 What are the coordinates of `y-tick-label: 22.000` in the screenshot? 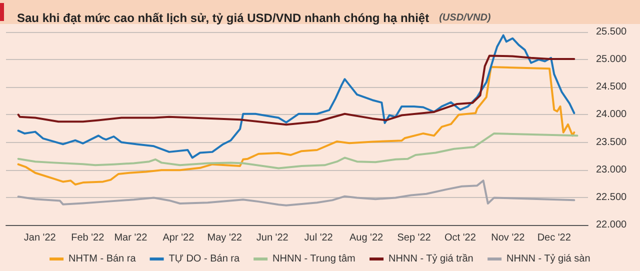 It's located at (612, 225).